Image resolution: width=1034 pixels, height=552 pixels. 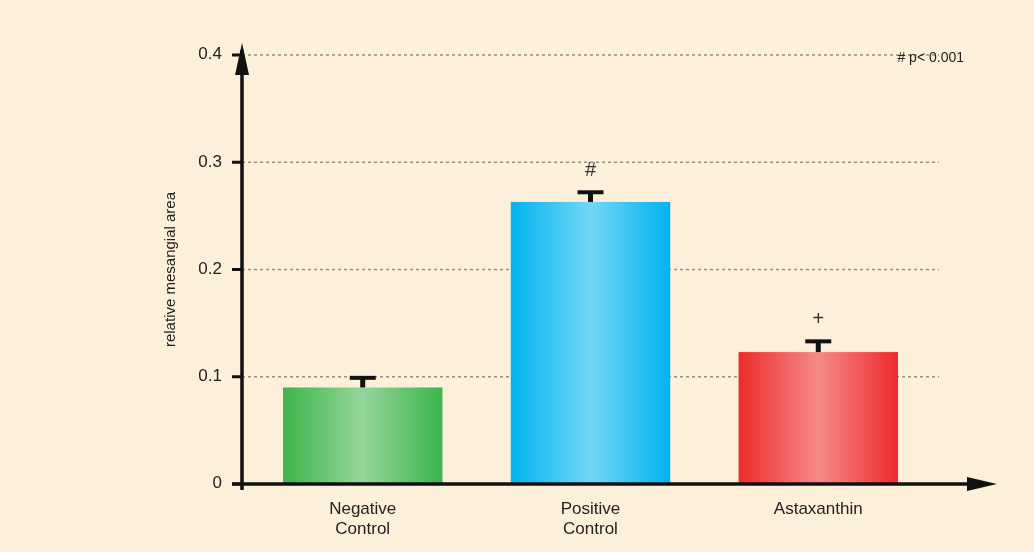 I want to click on y-tick-label: 0.2, so click(x=210, y=268).